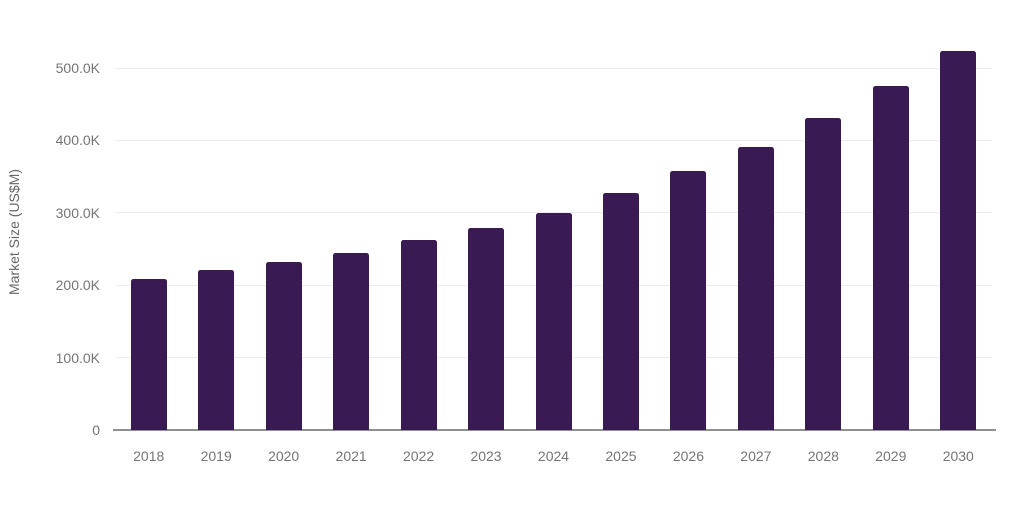  I want to click on bar-2022, so click(418, 335).